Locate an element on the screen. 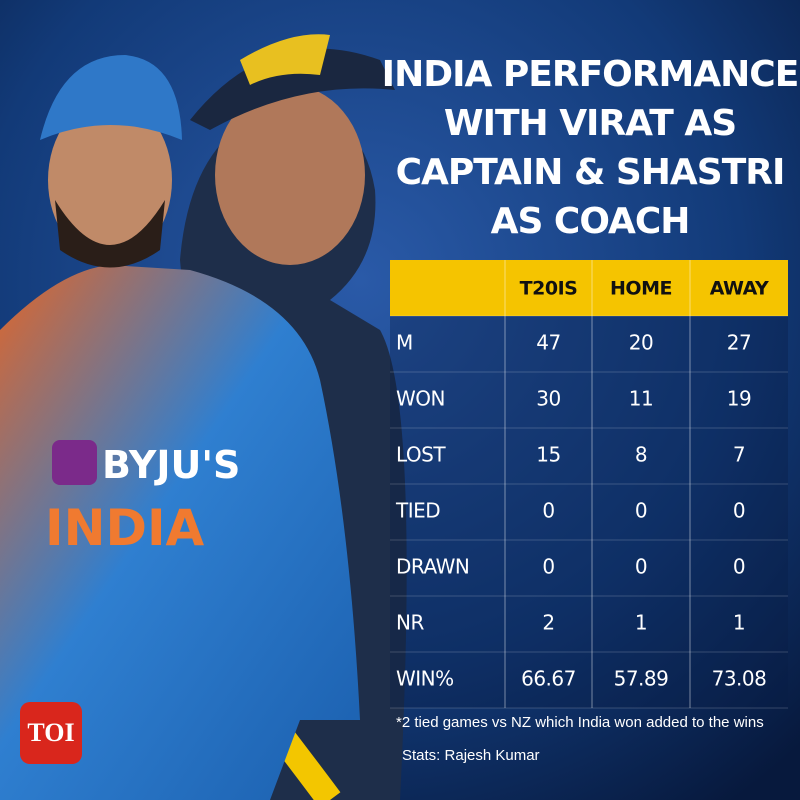 Image resolution: width=800 pixels, height=800 pixels. title-line: WITH VIRAT AS is located at coordinates (590, 123).